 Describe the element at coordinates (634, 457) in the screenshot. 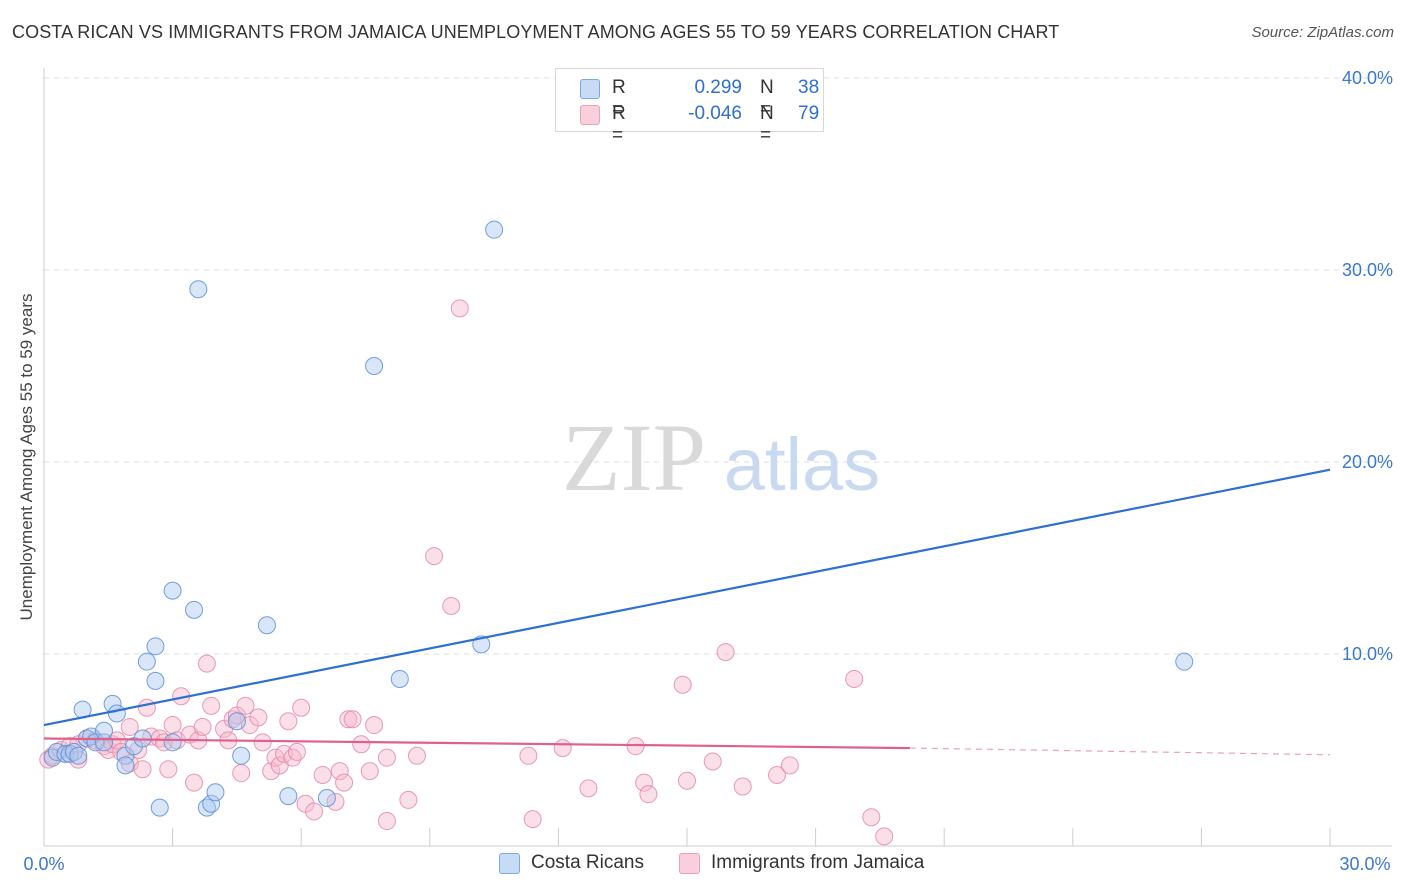

I see `watermark-zip: ZIP` at that location.